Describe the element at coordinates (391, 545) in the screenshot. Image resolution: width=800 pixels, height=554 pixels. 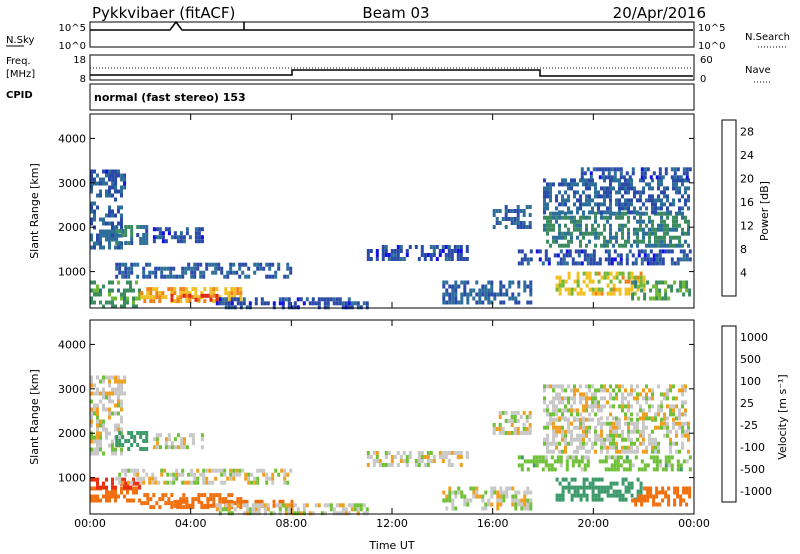
I see `time-axis-label: Time UT` at that location.